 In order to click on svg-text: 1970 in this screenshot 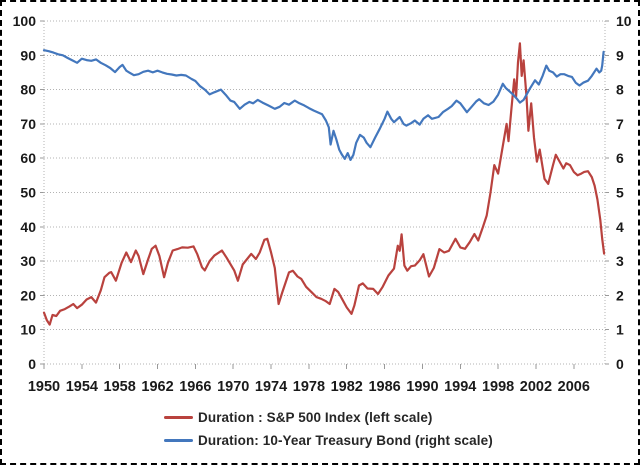, I will do `click(233, 387)`.